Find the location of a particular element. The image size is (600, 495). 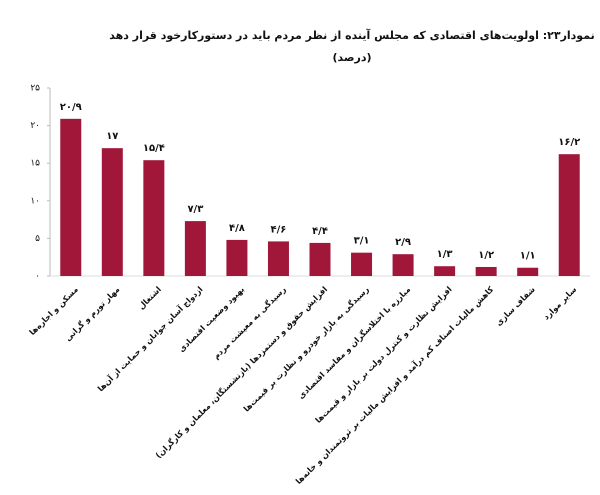

chart-subtitle: (درصد) is located at coordinates (351, 57).